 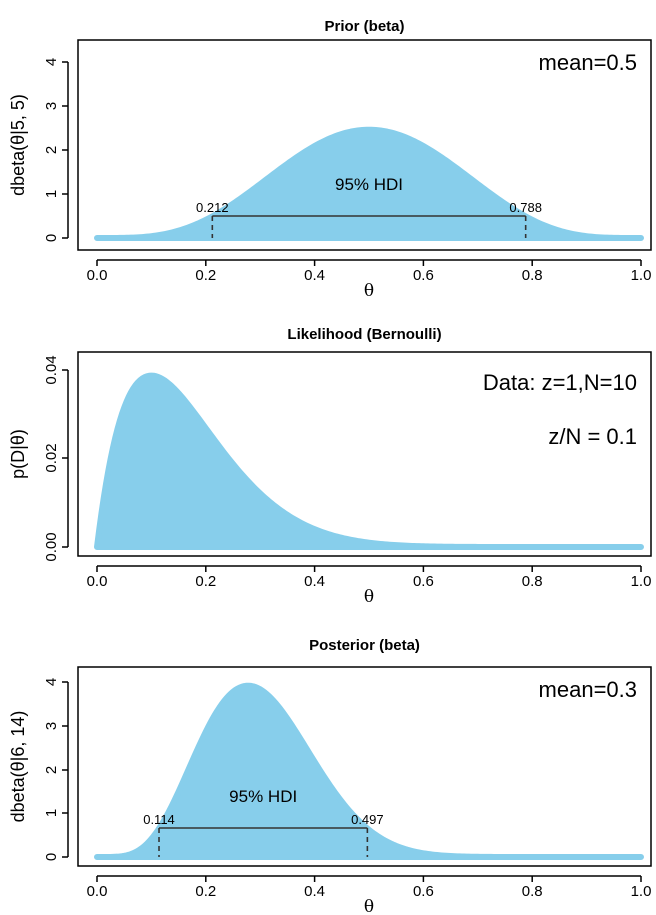 I want to click on likelihood-x-tick-label: 1.0, so click(x=641, y=581).